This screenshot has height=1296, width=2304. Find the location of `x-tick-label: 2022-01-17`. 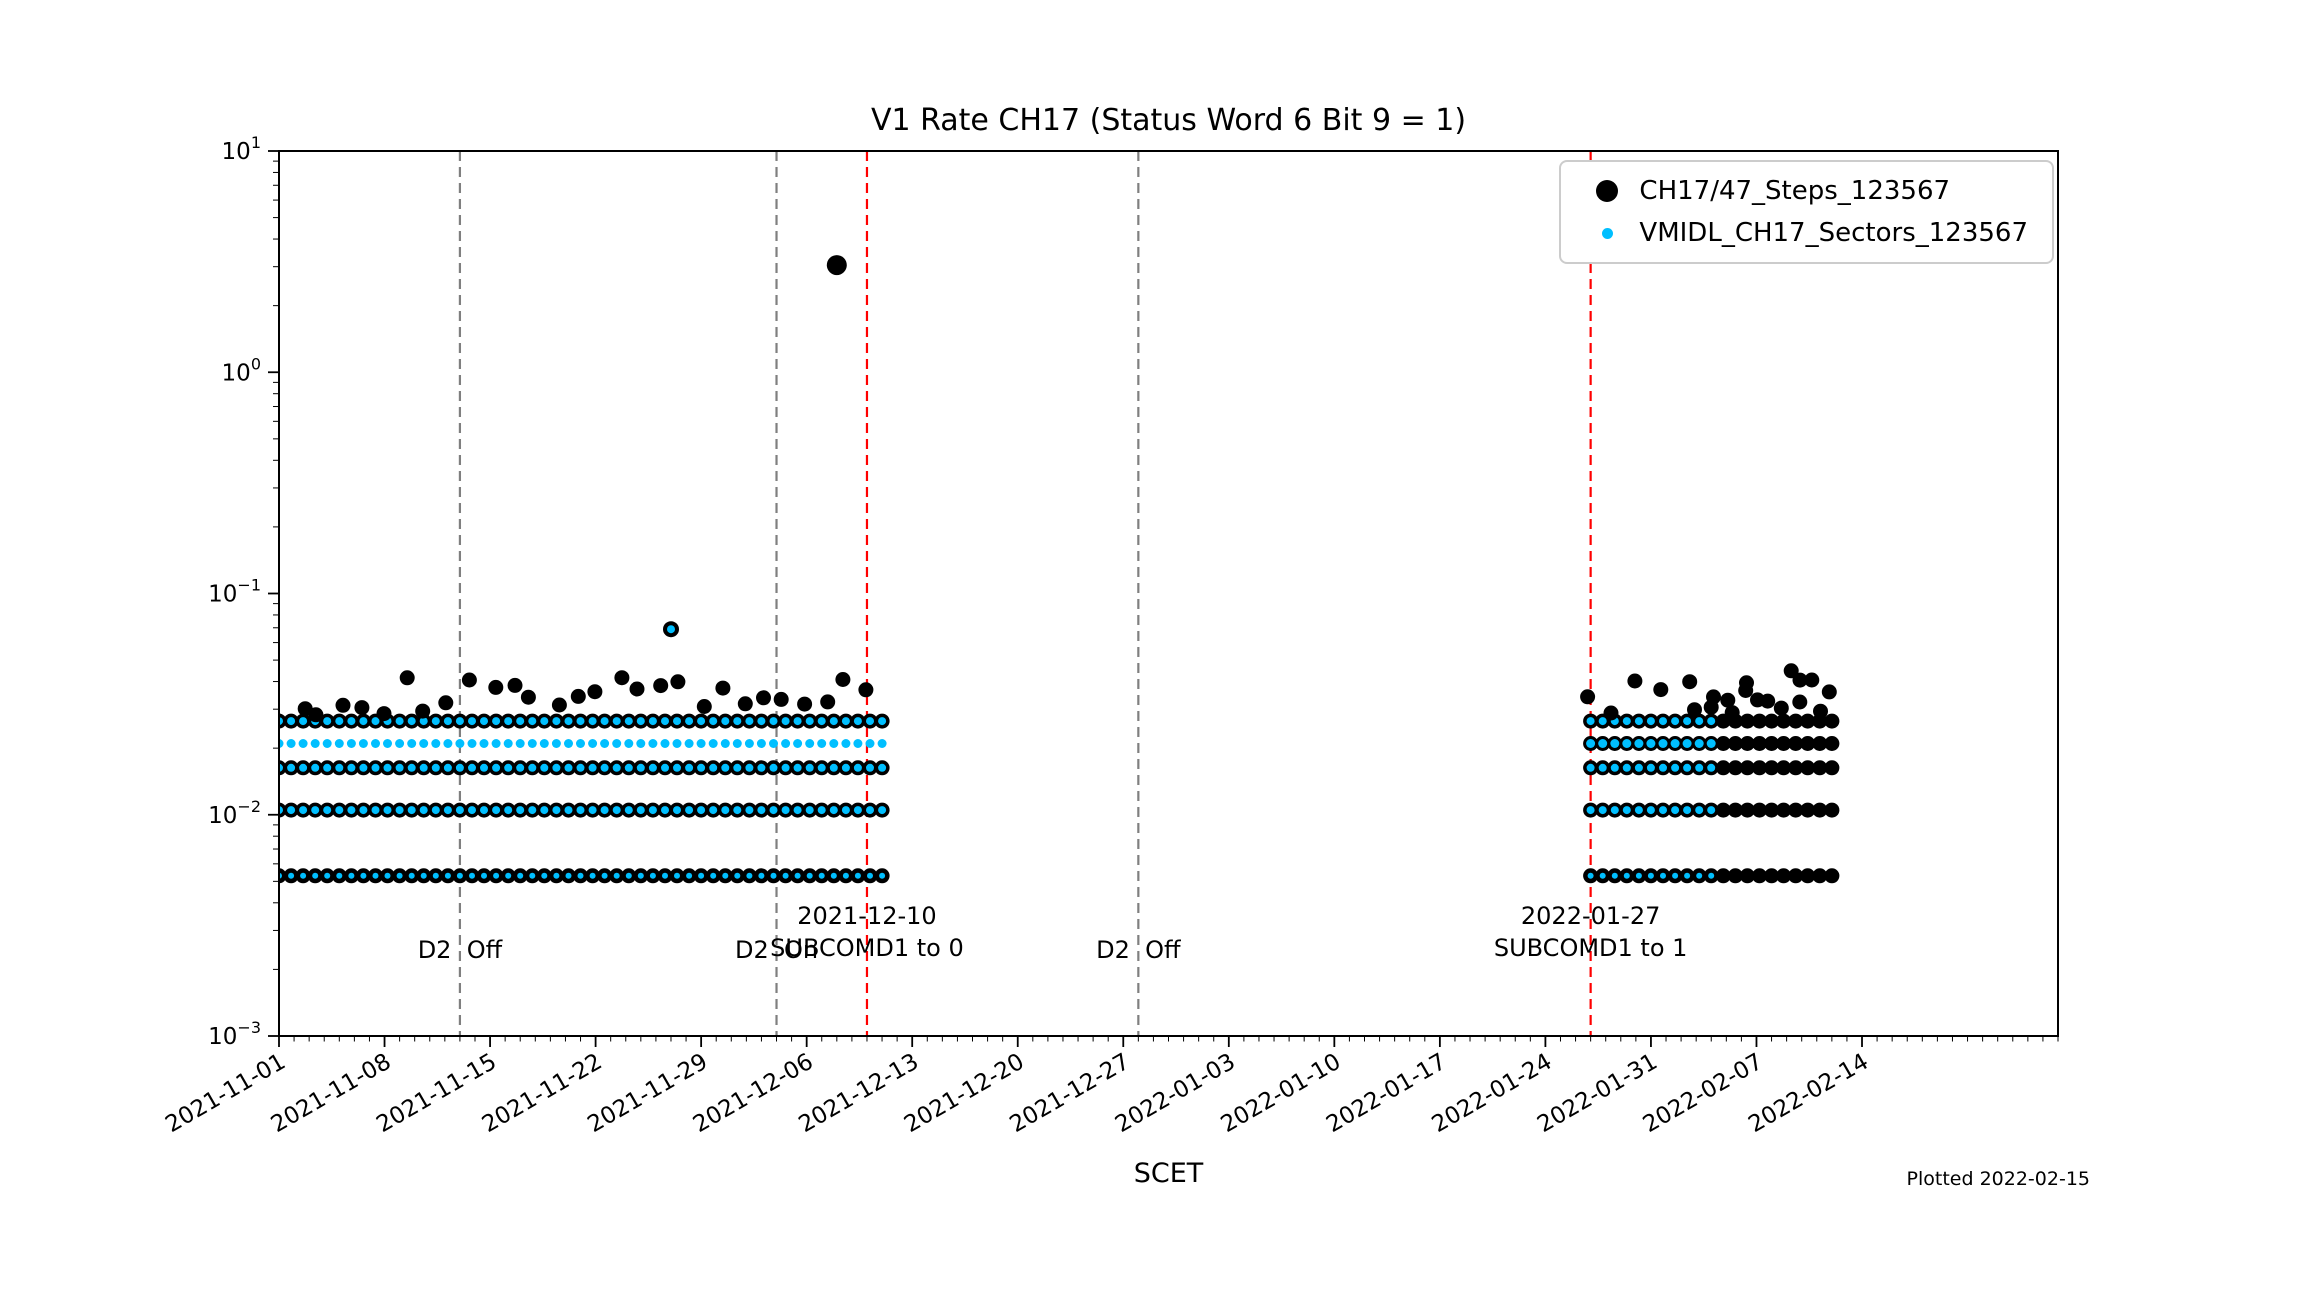

x-tick-label: 2022-01-17 is located at coordinates (1386, 1093).